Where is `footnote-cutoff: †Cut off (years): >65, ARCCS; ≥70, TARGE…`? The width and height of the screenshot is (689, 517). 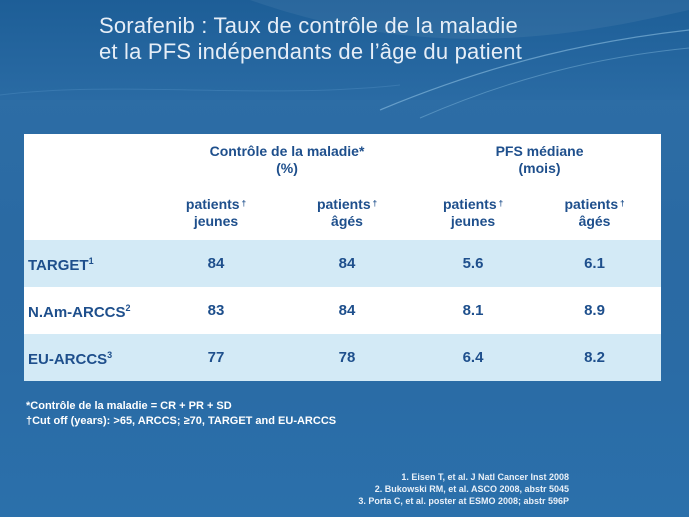
footnote-cutoff: †Cut off (years): >65, ARCCS; ≥70, TARGE… is located at coordinates (181, 421).